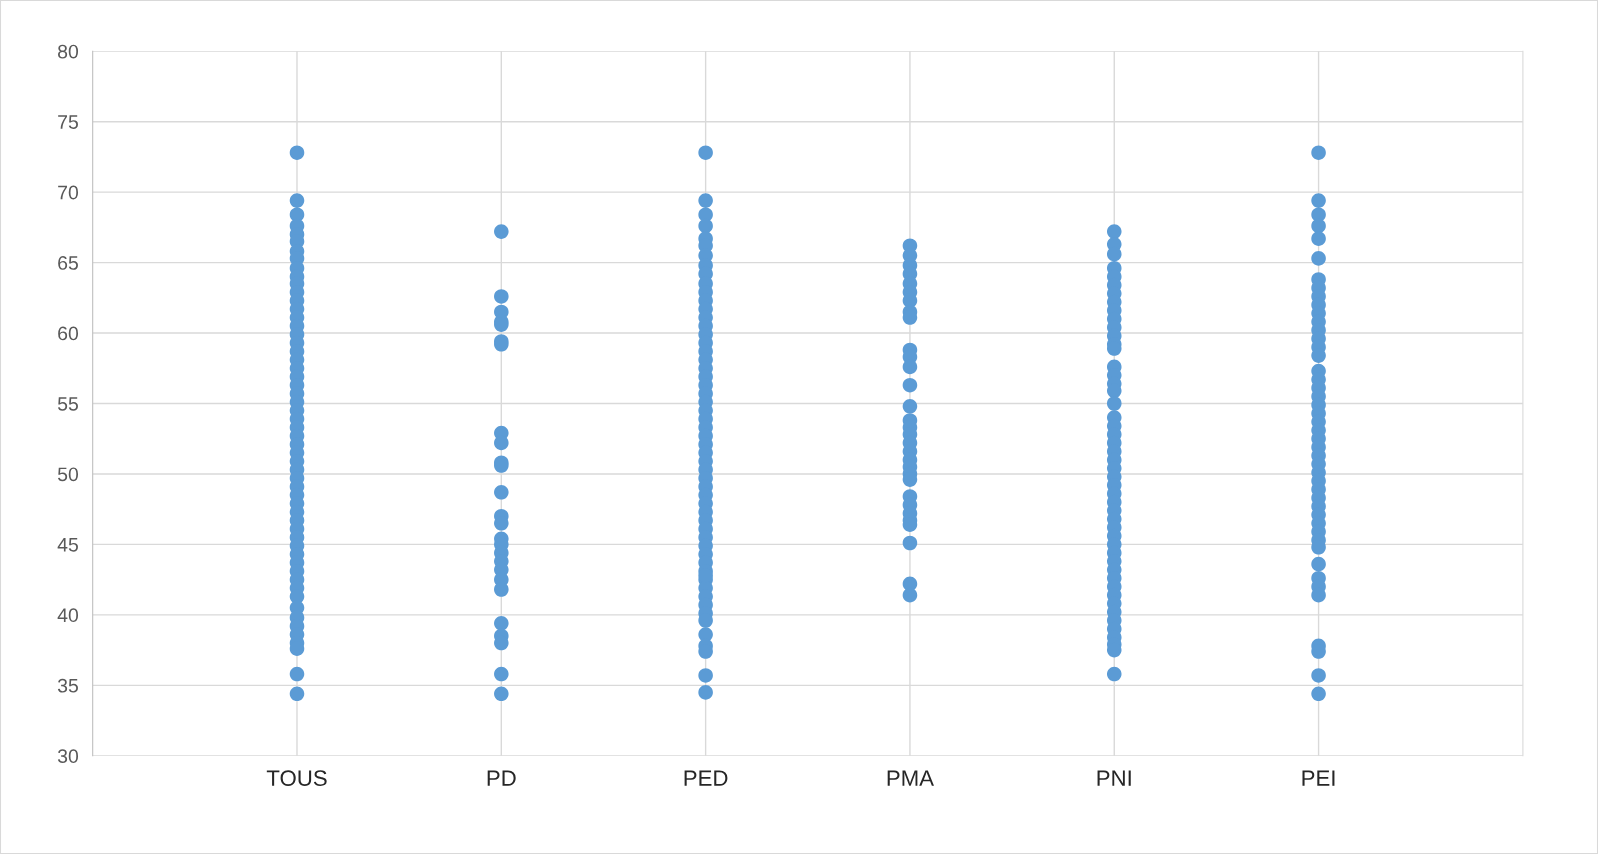 This screenshot has width=1598, height=854. What do you see at coordinates (67, 545) in the screenshot?
I see `y-tick-label: 45` at bounding box center [67, 545].